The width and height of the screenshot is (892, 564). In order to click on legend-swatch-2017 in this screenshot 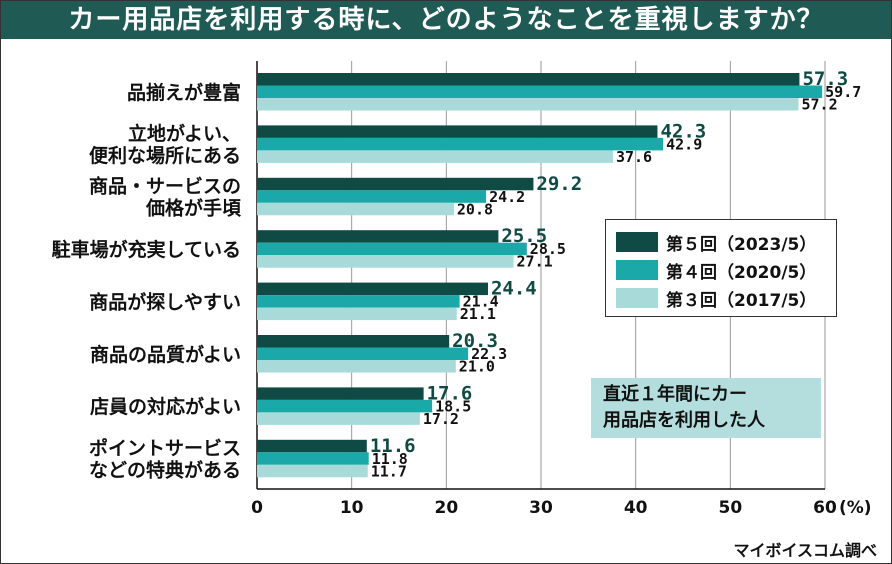, I will do `click(637, 298)`.